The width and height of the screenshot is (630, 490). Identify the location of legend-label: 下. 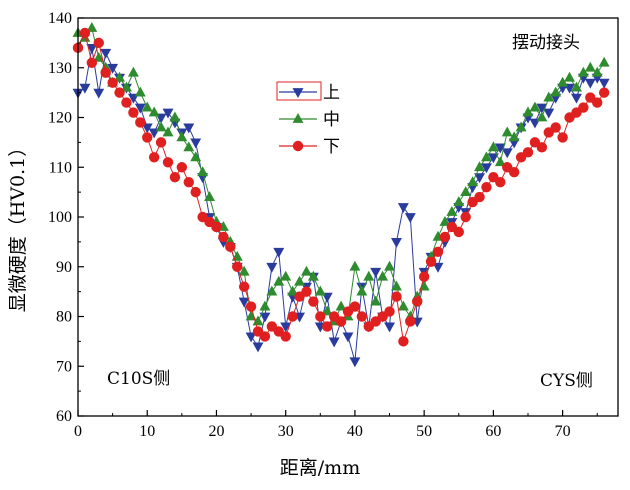
(331, 147).